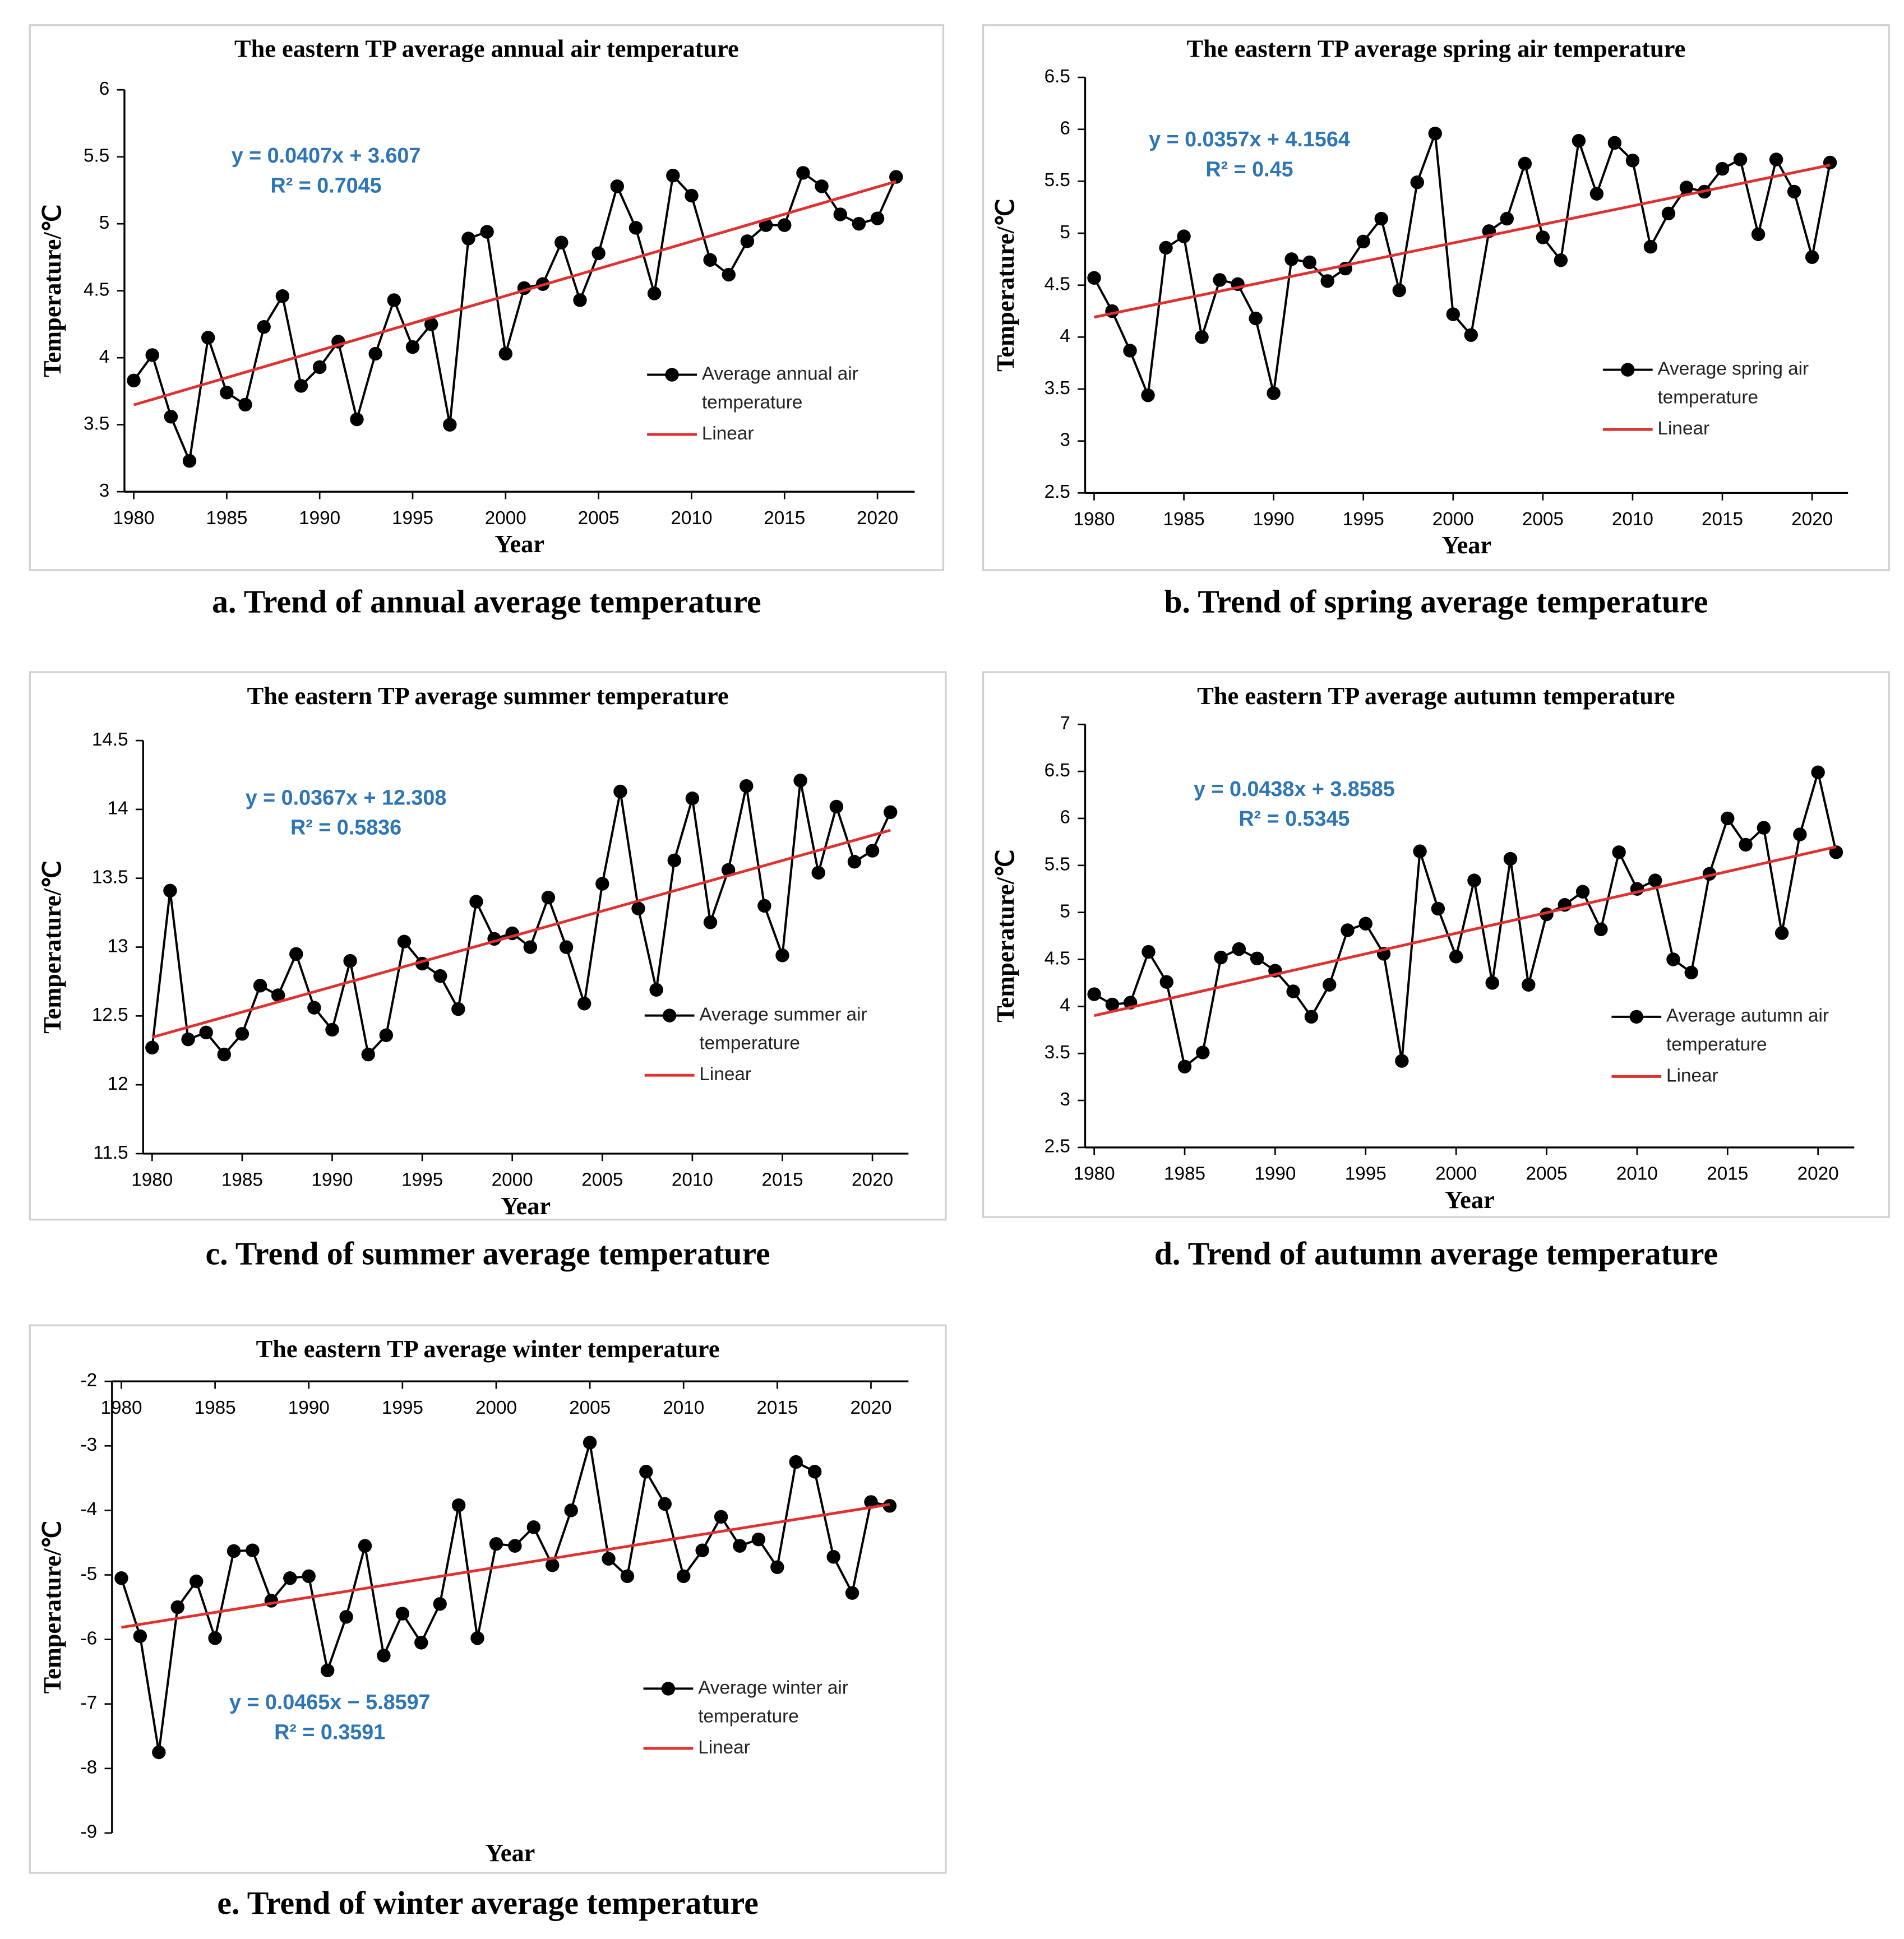 The height and width of the screenshot is (1939, 1904). I want to click on panel-frame, so click(1436, 944).